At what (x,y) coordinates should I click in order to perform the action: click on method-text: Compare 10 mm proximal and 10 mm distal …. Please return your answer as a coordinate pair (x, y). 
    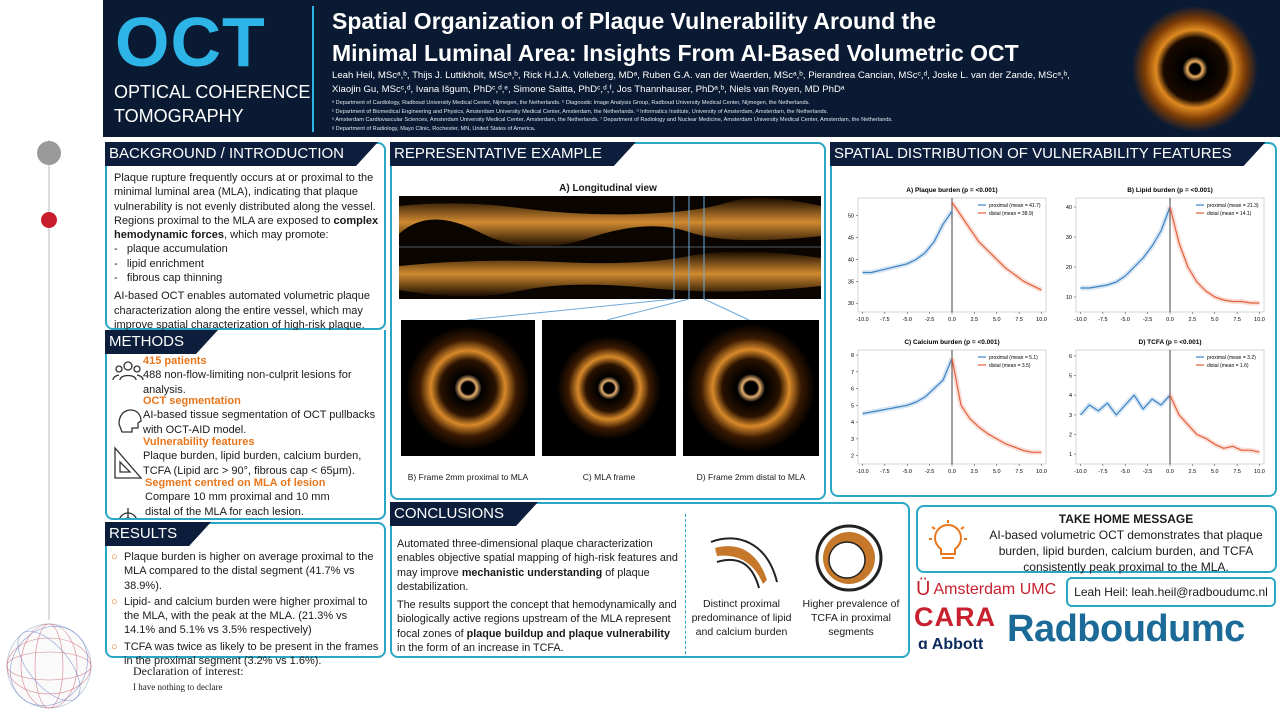
    Looking at the image, I should click on (237, 504).